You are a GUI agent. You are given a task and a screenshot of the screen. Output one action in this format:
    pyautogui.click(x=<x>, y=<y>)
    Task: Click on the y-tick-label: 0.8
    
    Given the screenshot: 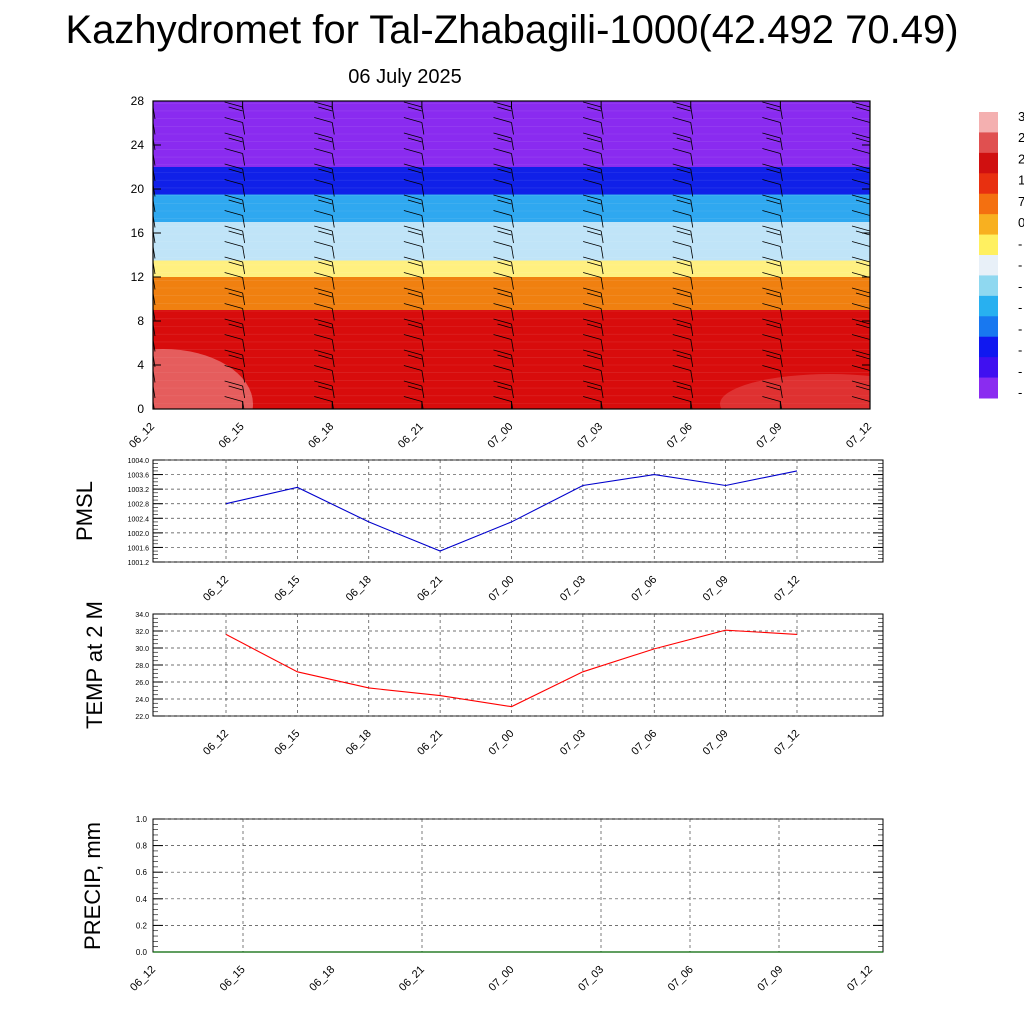 What is the action you would take?
    pyautogui.click(x=142, y=846)
    